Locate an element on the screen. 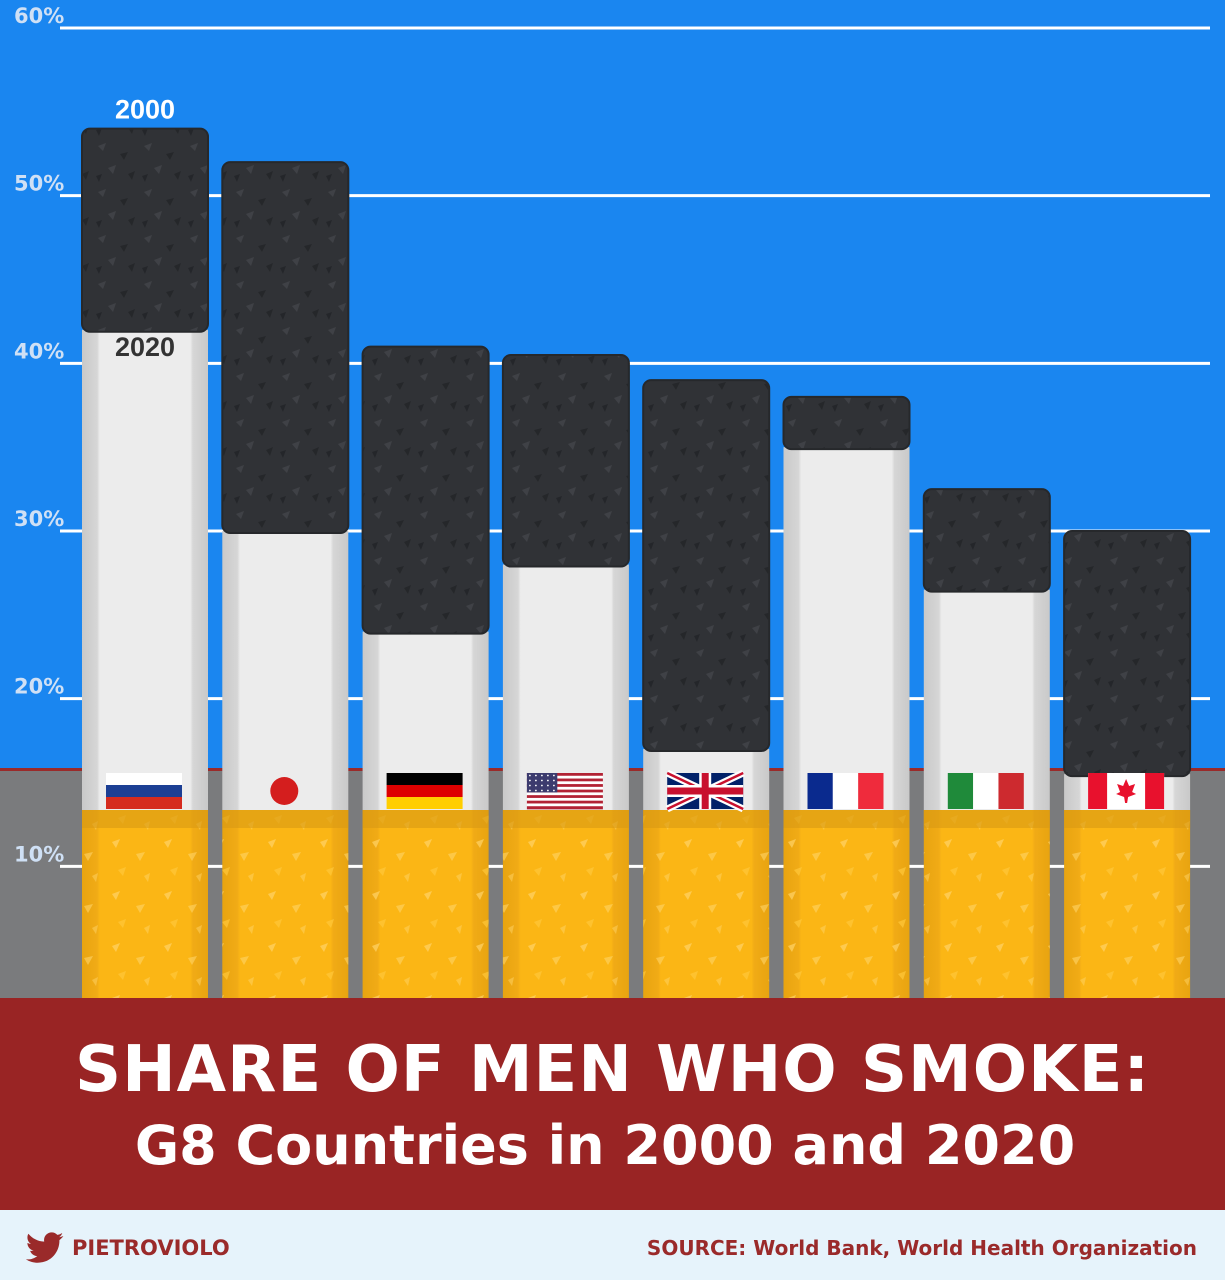 Image resolution: width=1225 pixels, height=1280 pixels. y-tick-label: 10% is located at coordinates (39, 854).